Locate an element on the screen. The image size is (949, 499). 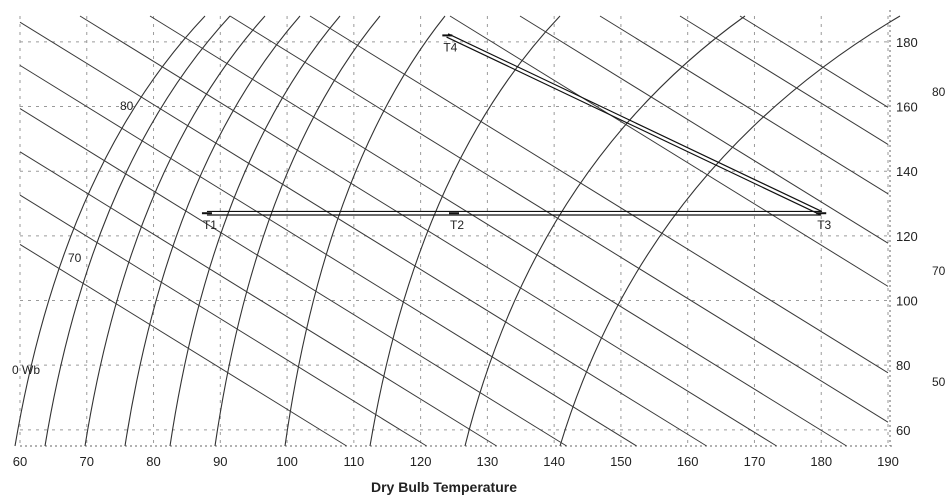
x-tick-label: 60 is located at coordinates (20, 461).